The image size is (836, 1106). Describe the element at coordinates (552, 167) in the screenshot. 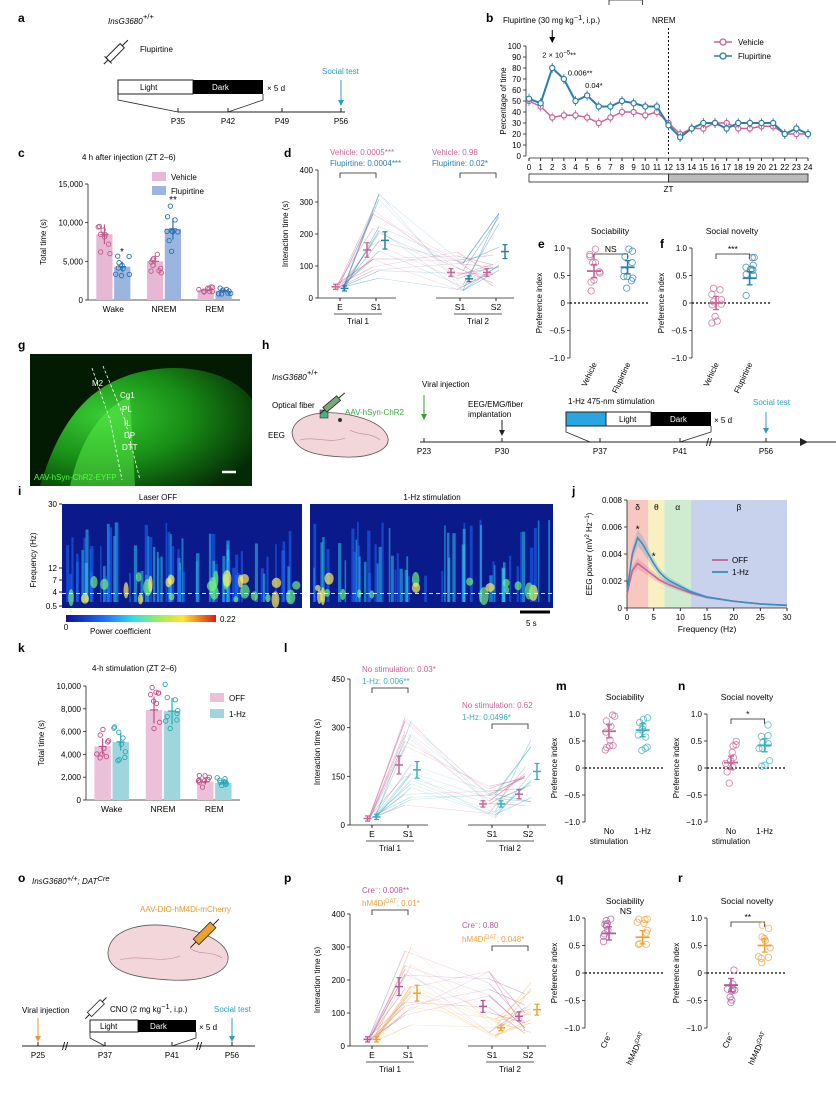

I see `x-tick-label: 2` at that location.